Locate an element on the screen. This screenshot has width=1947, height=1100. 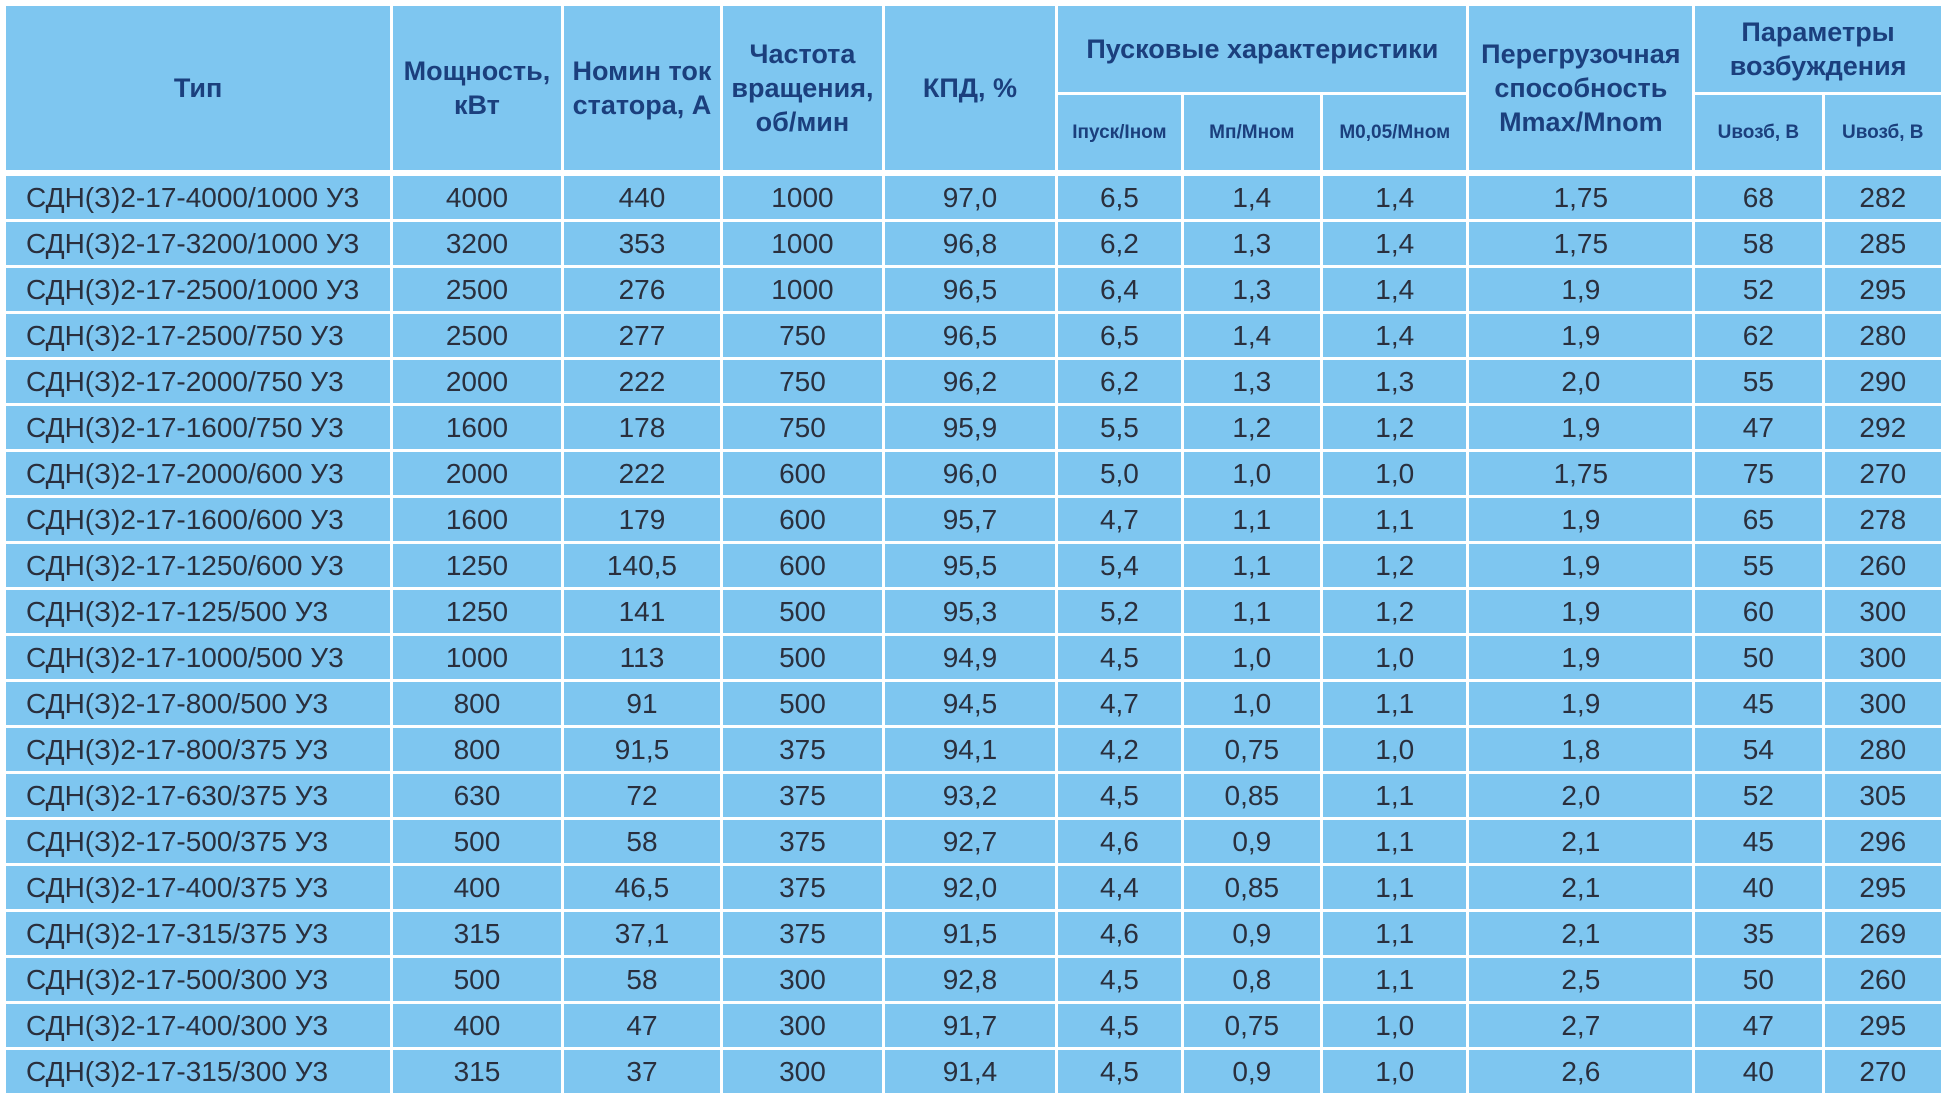
cell-starting-mp: 1,1 is located at coordinates (1252, 611).